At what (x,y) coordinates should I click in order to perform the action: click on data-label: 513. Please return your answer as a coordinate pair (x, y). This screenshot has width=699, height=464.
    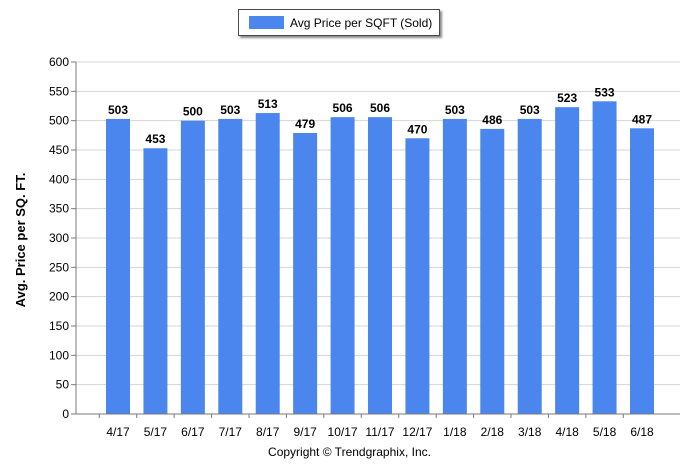
    Looking at the image, I should click on (268, 104).